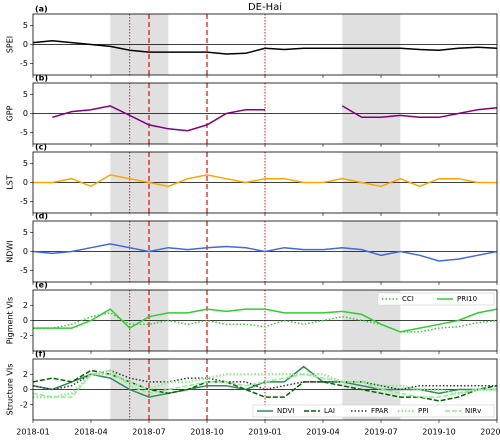  What do you see at coordinates (408, 299) in the screenshot?
I see `legend-label: CCI` at bounding box center [408, 299].